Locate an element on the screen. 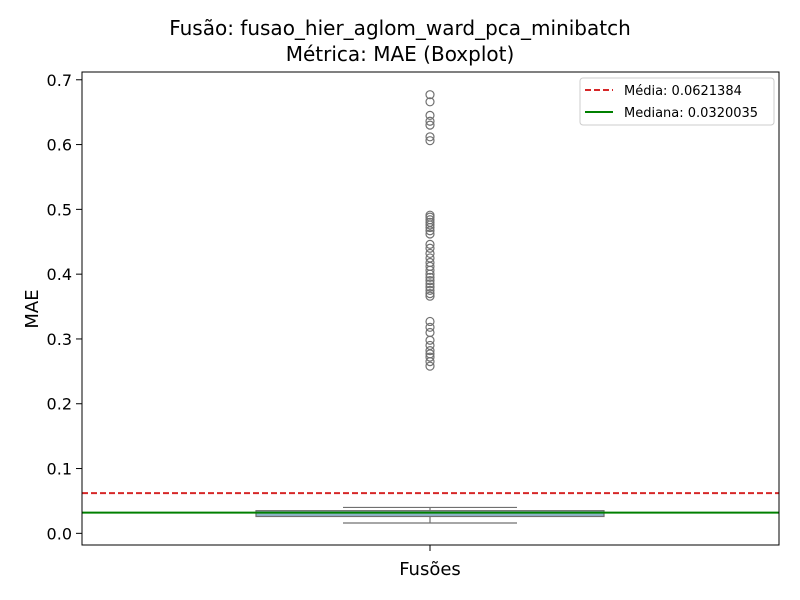 The width and height of the screenshot is (800, 600). legend: Média: 0.0621384 Mediana: 0.0320035 is located at coordinates (677, 101).